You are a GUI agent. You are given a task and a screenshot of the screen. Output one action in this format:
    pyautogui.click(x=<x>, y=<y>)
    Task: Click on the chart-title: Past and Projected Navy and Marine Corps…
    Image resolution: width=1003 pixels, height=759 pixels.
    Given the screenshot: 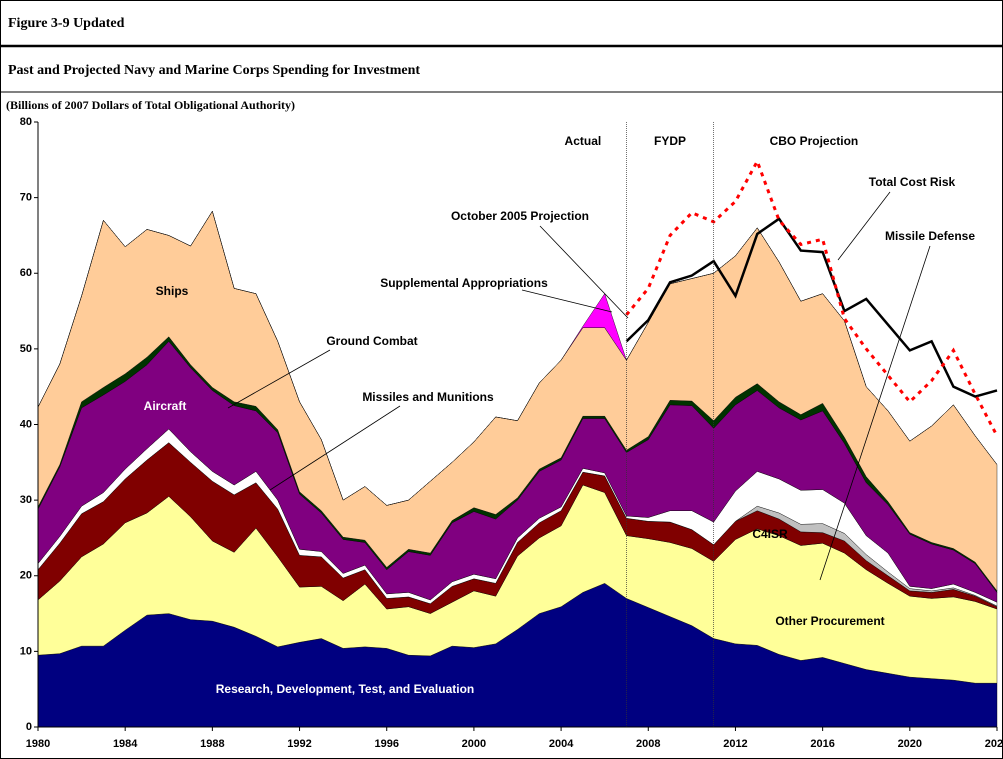 What is the action you would take?
    pyautogui.click(x=214, y=70)
    